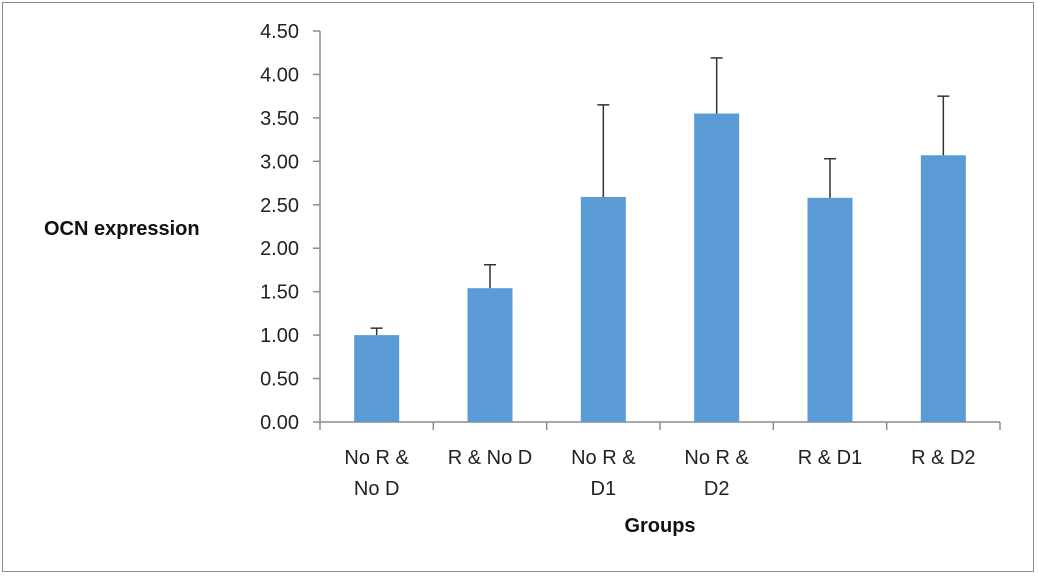 This screenshot has width=1038, height=576. I want to click on x-tick-label: No R & No D, so click(376, 473).